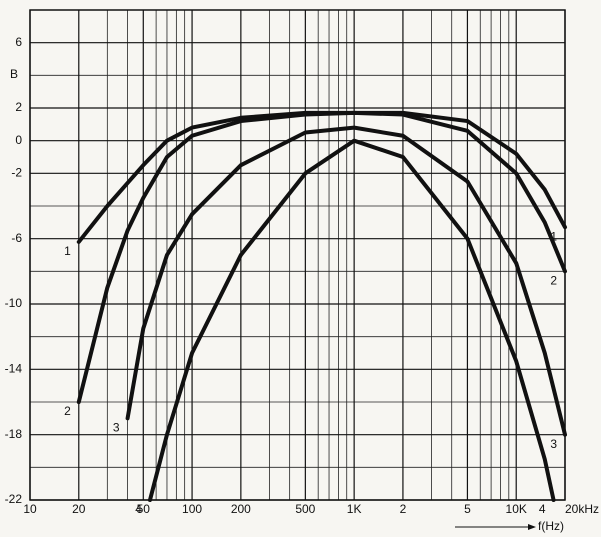  I want to click on y-tick-label: -22, so click(14, 499).